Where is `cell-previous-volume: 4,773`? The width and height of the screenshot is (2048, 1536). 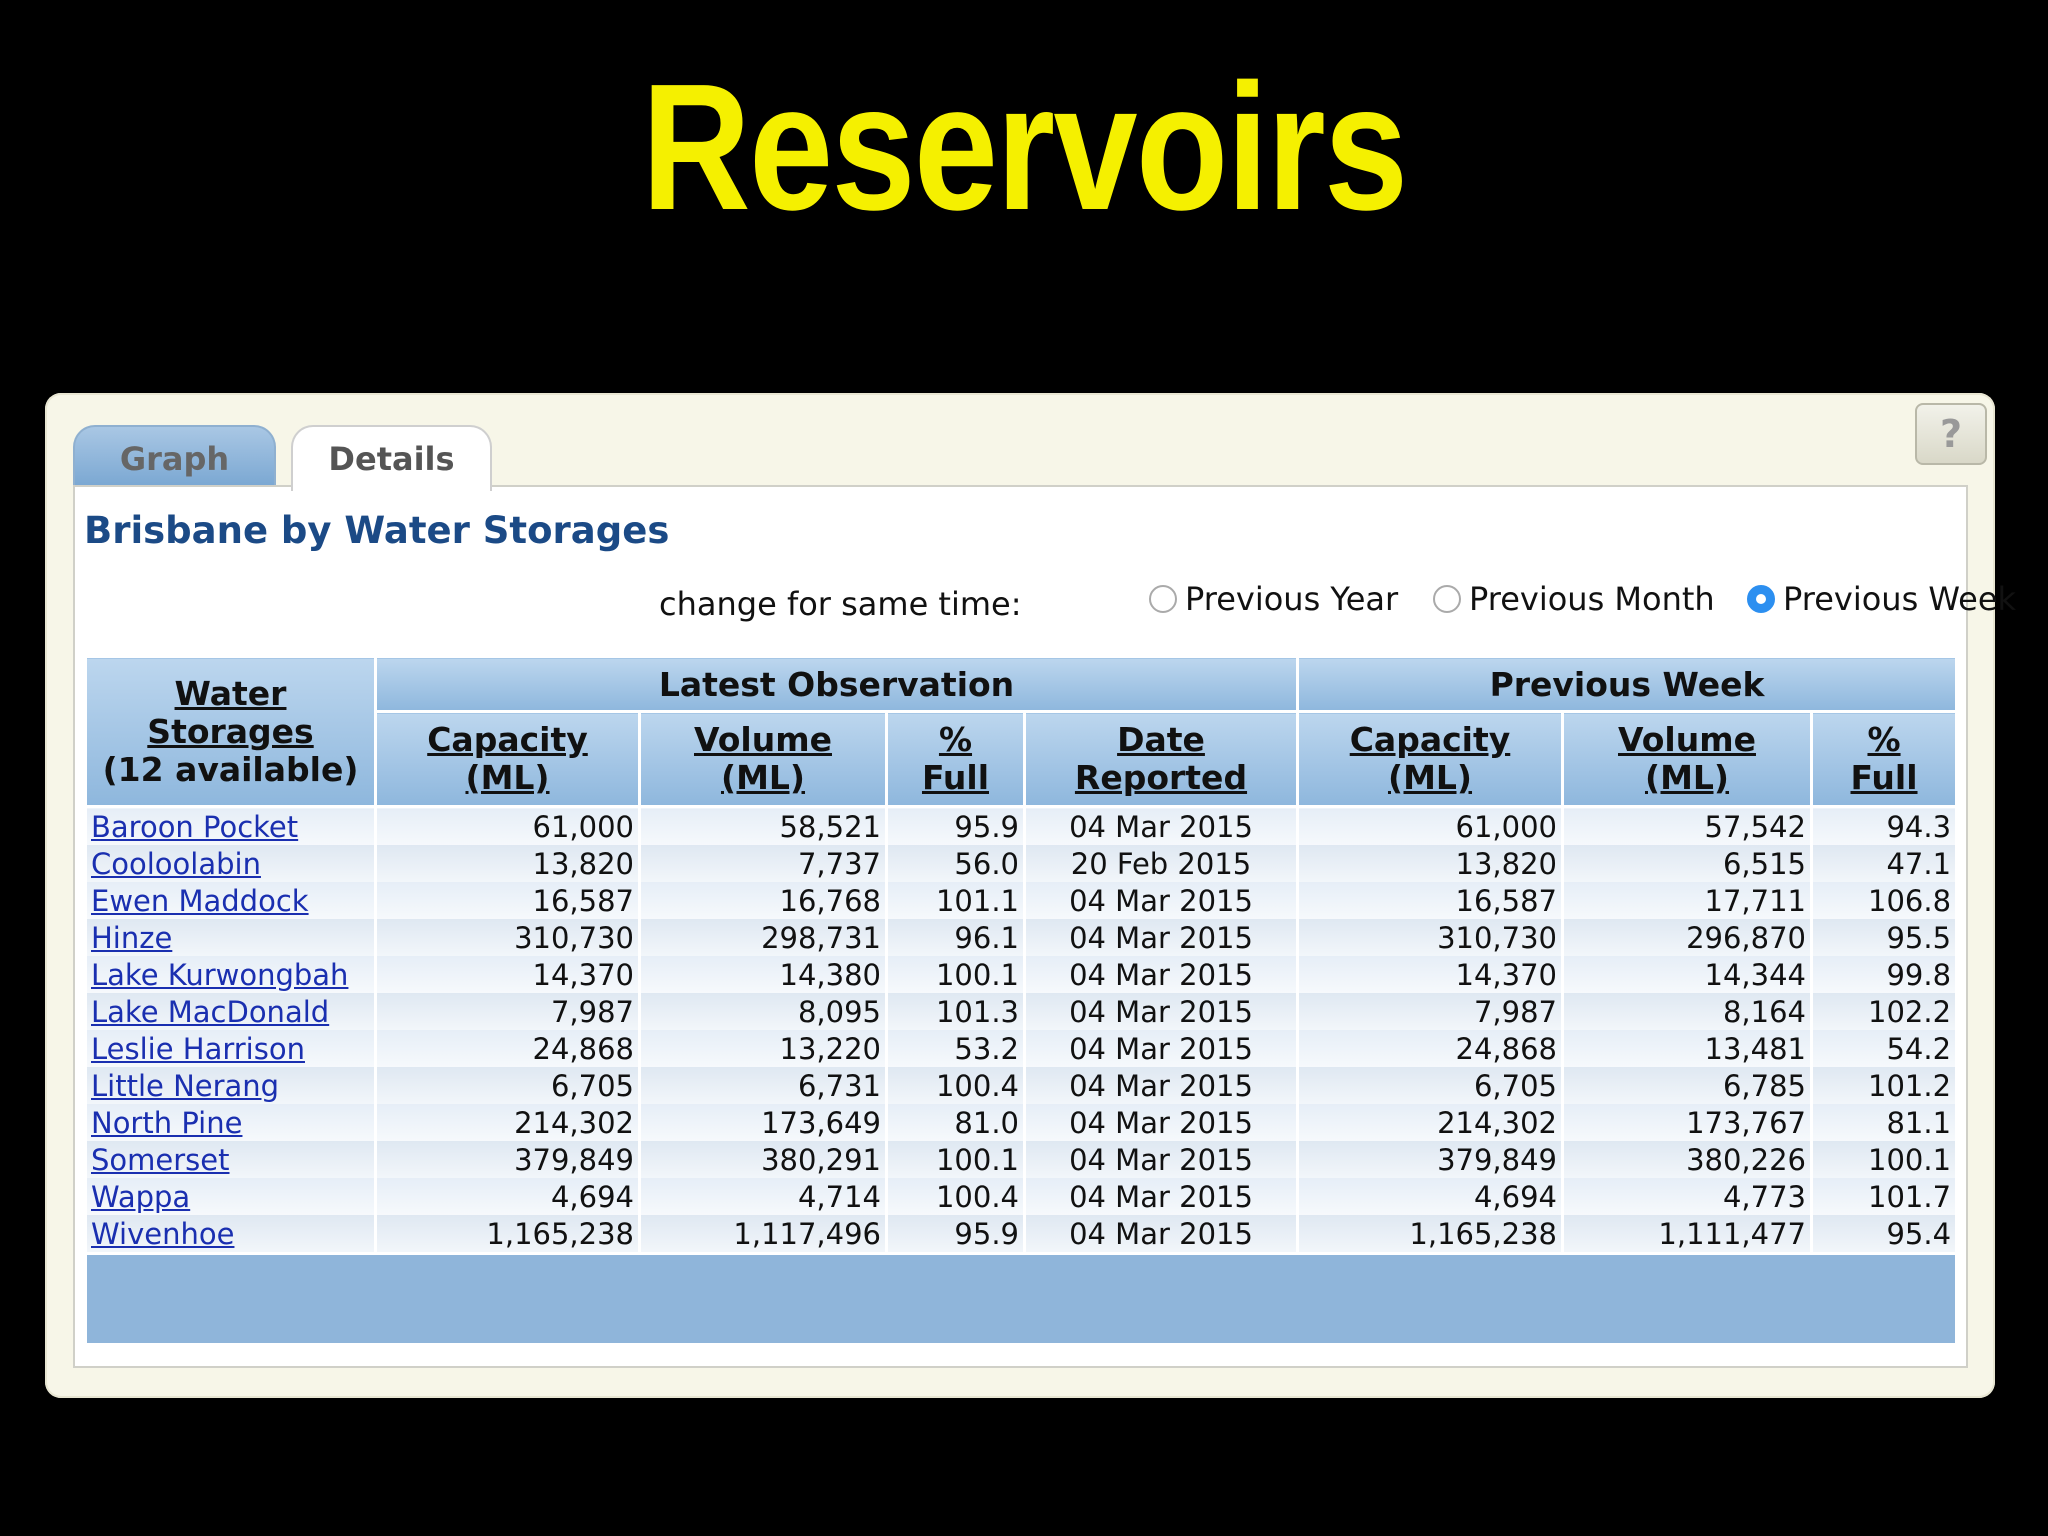
cell-previous-volume: 4,773 is located at coordinates (1687, 1196).